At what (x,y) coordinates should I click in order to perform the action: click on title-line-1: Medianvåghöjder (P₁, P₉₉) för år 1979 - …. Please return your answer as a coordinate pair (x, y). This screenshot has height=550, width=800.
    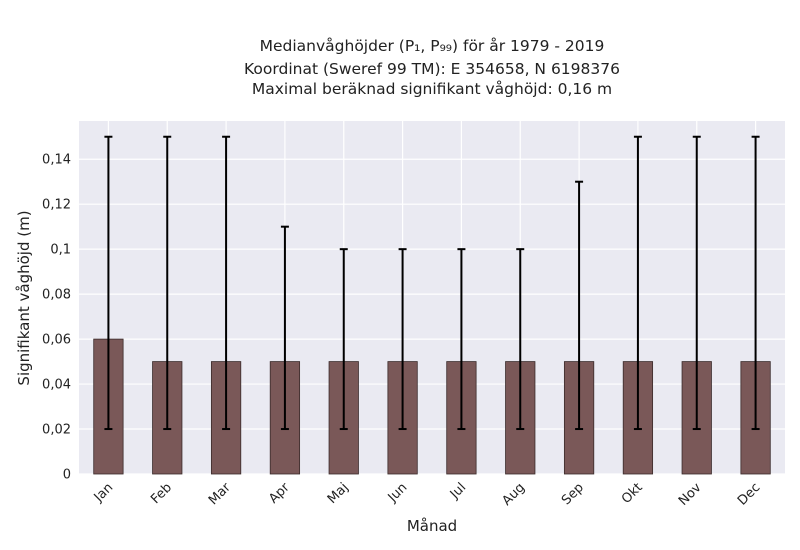
    Looking at the image, I should click on (432, 46).